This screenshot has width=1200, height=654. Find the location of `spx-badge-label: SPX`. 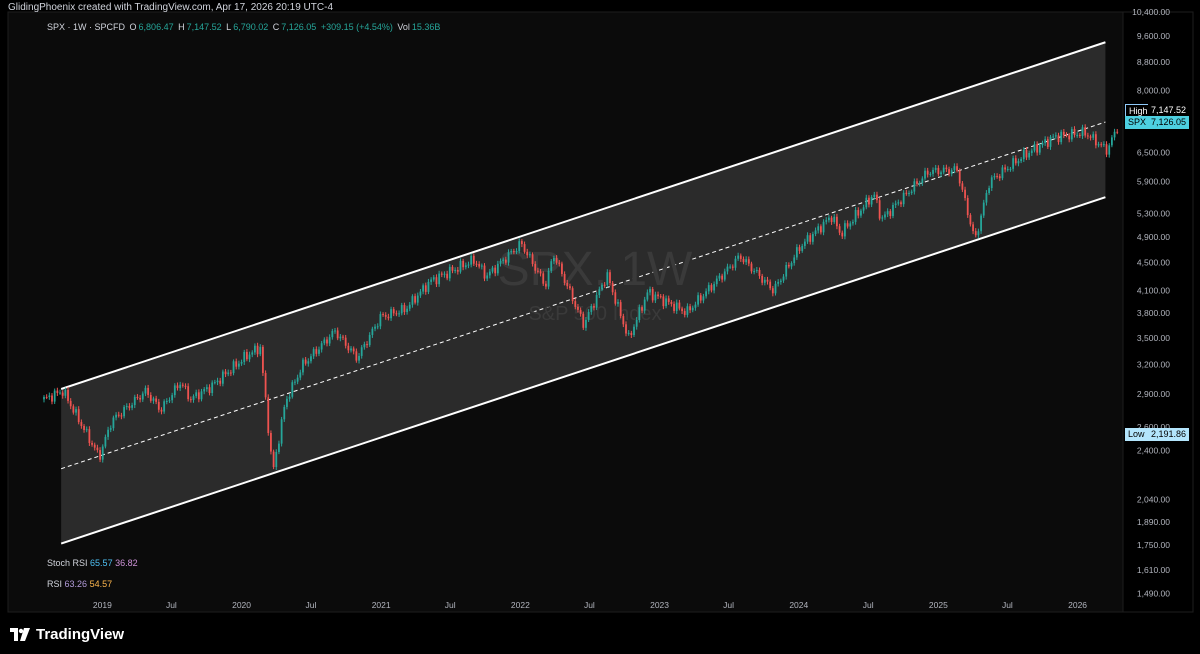

spx-badge-label: SPX is located at coordinates (1137, 122).